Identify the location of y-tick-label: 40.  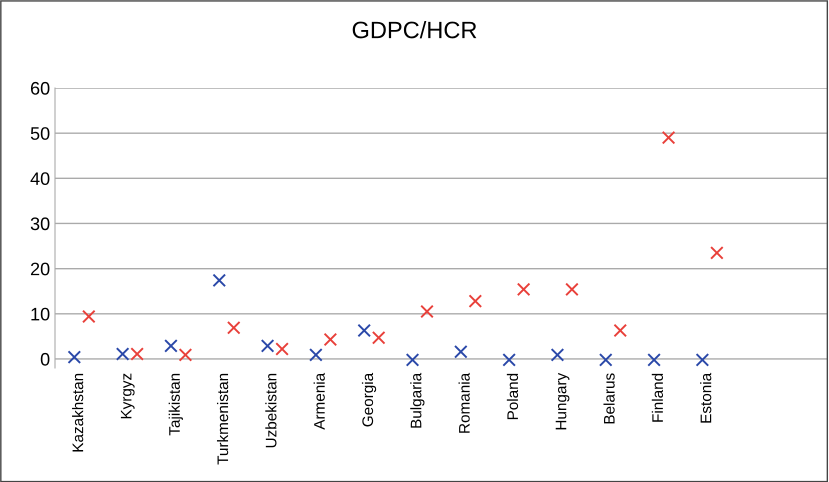
(40, 179).